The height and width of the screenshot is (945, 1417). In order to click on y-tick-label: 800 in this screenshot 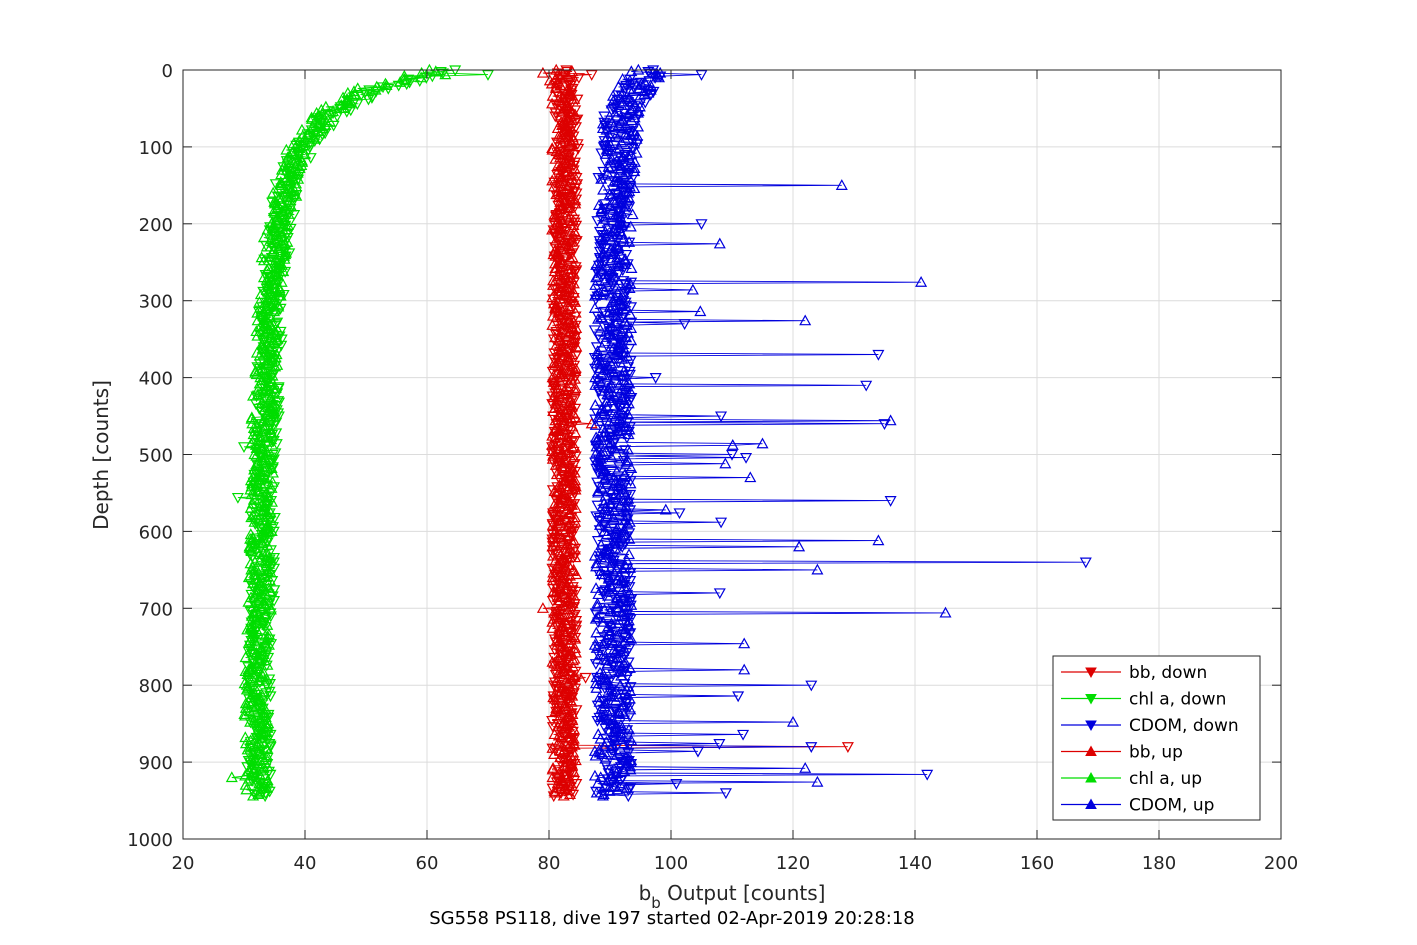, I will do `click(156, 686)`.